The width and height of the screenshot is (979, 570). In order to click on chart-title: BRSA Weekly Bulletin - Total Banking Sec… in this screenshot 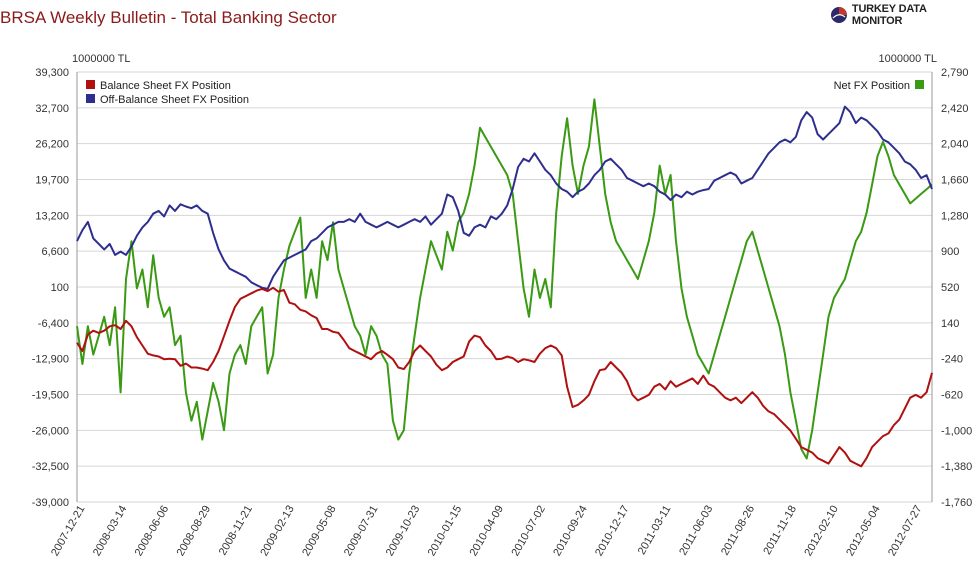, I will do `click(168, 17)`.